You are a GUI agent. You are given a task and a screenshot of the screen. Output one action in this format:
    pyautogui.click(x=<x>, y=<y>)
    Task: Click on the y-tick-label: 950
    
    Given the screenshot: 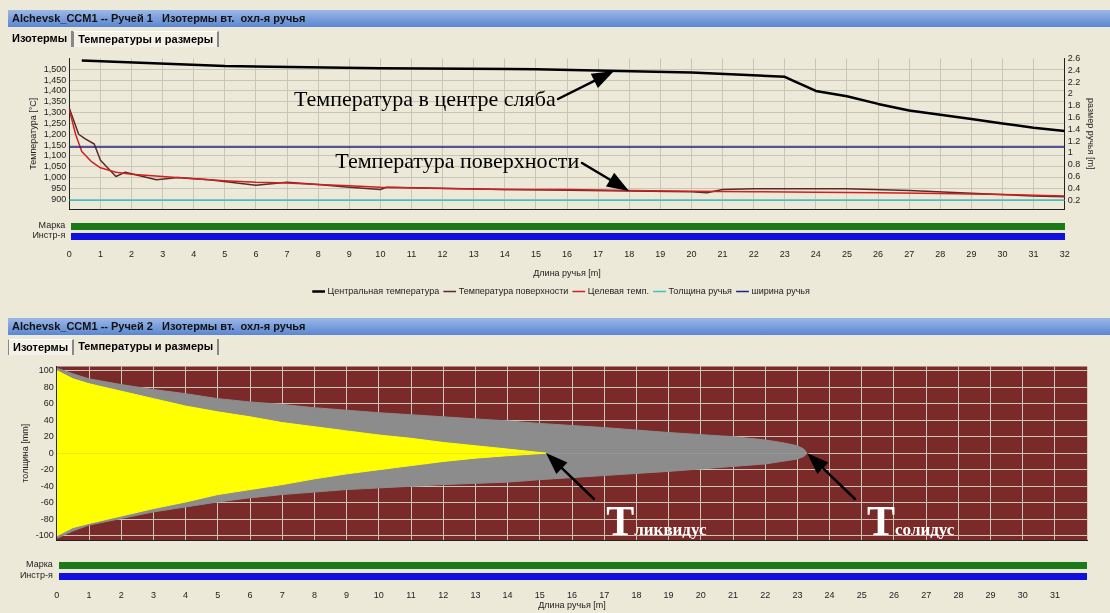 What is the action you would take?
    pyautogui.click(x=59, y=187)
    